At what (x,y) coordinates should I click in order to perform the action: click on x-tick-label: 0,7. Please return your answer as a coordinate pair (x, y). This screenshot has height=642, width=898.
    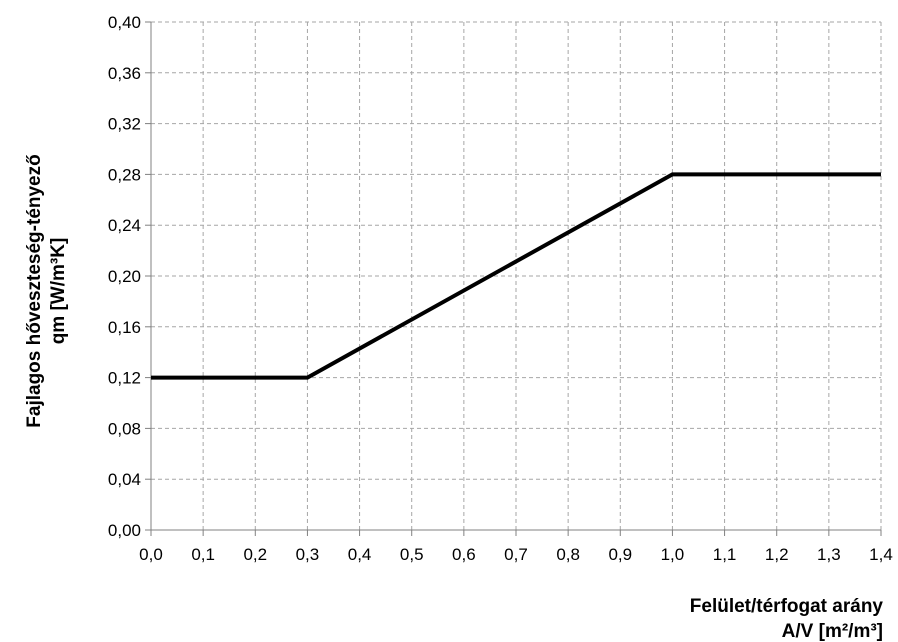
    Looking at the image, I should click on (516, 554).